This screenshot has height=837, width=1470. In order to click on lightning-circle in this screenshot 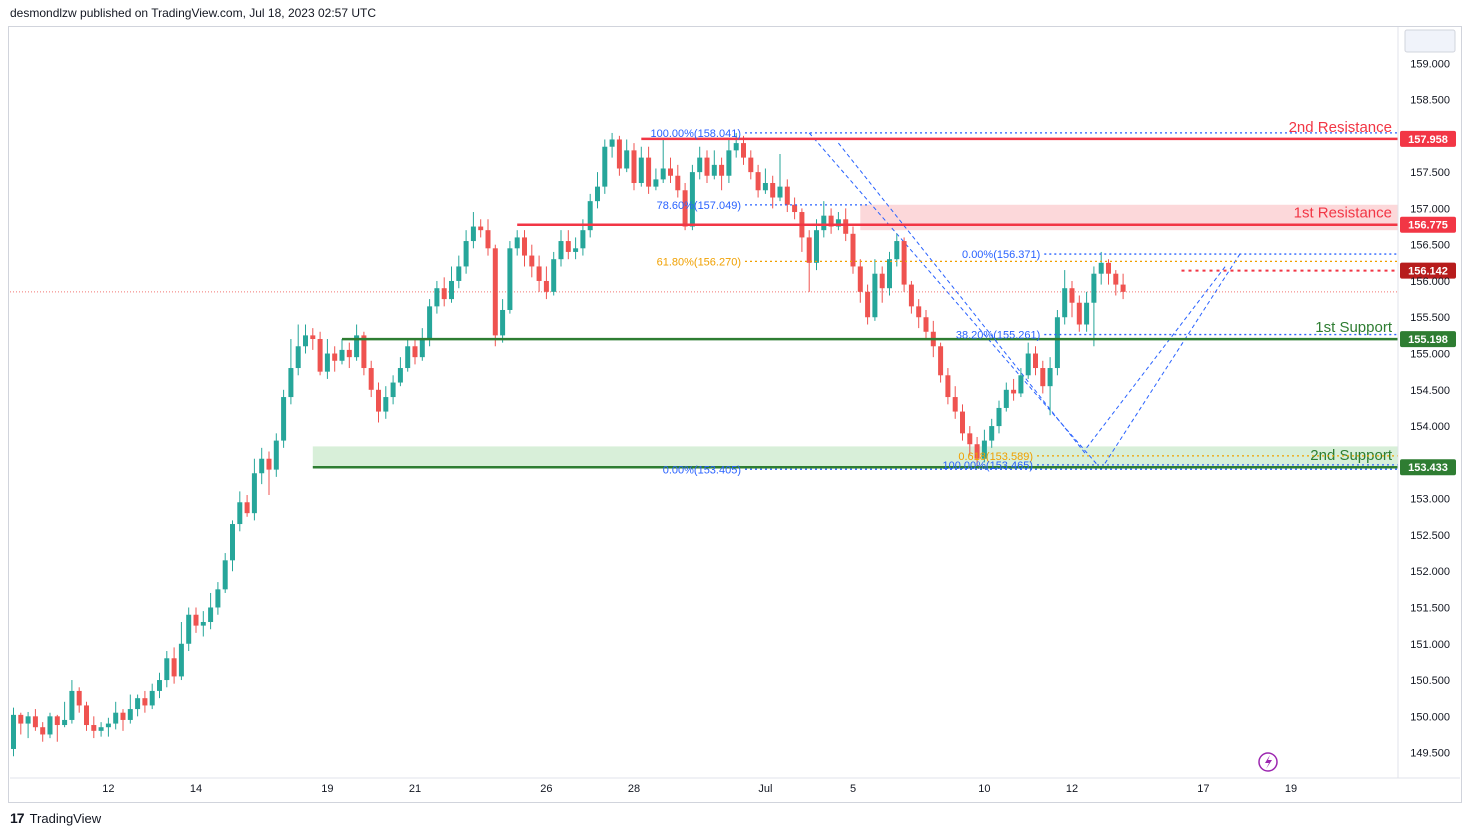, I will do `click(1268, 762)`.